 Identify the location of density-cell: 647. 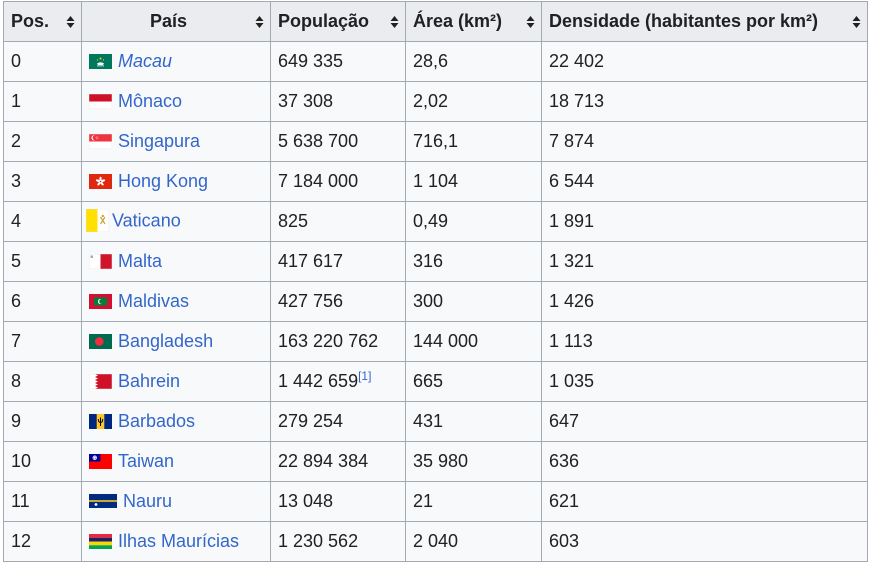
(704, 421).